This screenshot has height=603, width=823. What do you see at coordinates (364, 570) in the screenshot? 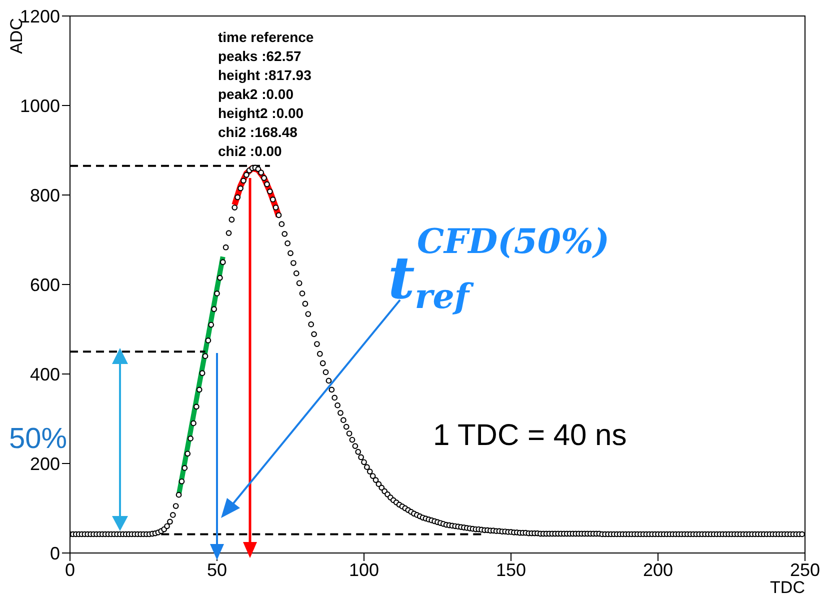
I see `x-tick-label: 100` at bounding box center [364, 570].